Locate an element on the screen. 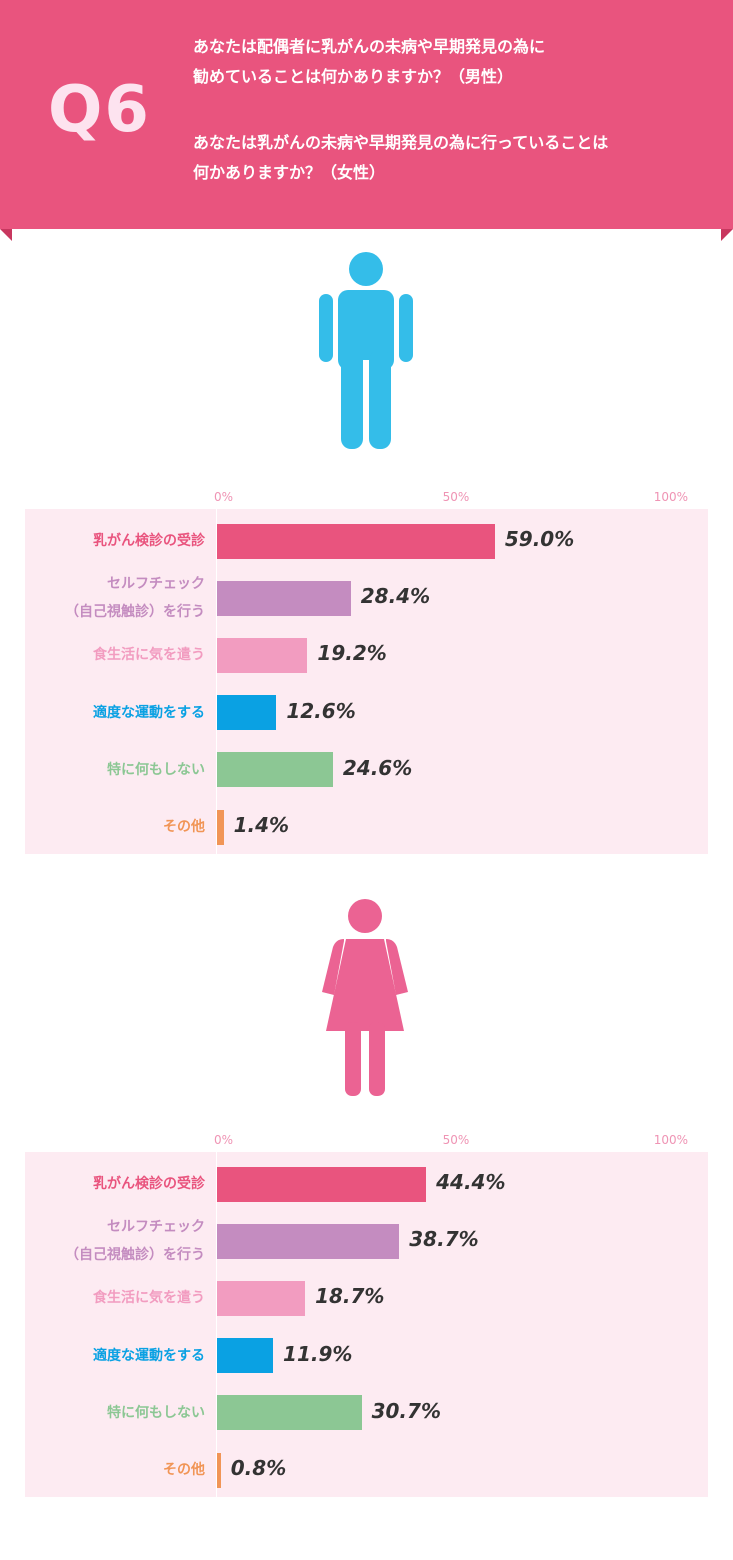 Image resolution: width=733 pixels, height=1560 pixels. question-text-female-line1: あなたは乳がんの未病や早期発見の為に行っていることは is located at coordinates (401, 142).